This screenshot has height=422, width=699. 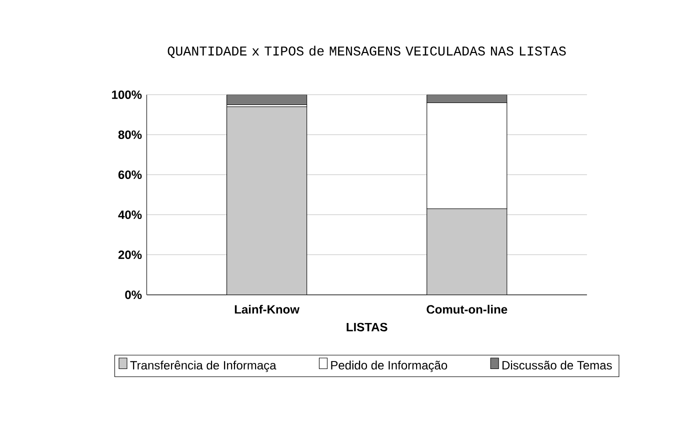 I want to click on y-tick-label: 100%, so click(x=127, y=95).